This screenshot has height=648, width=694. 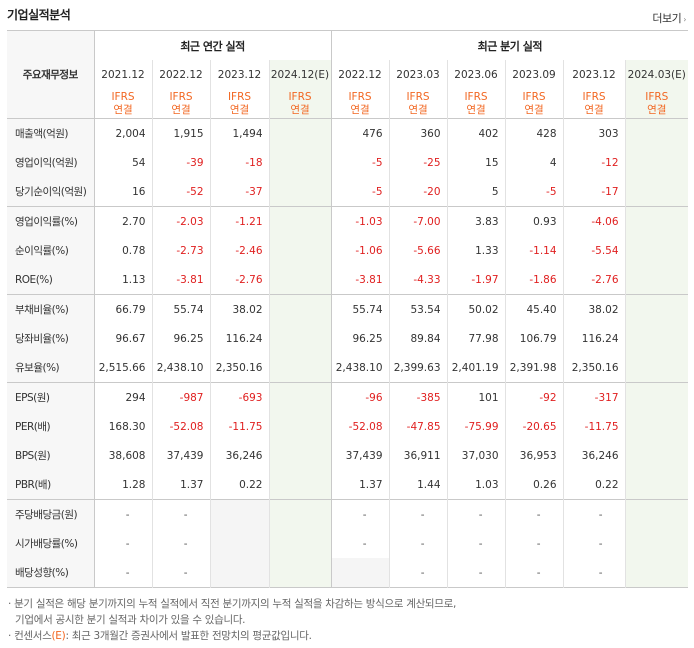 I want to click on cell-annual-0: 96.67, so click(x=122, y=338).